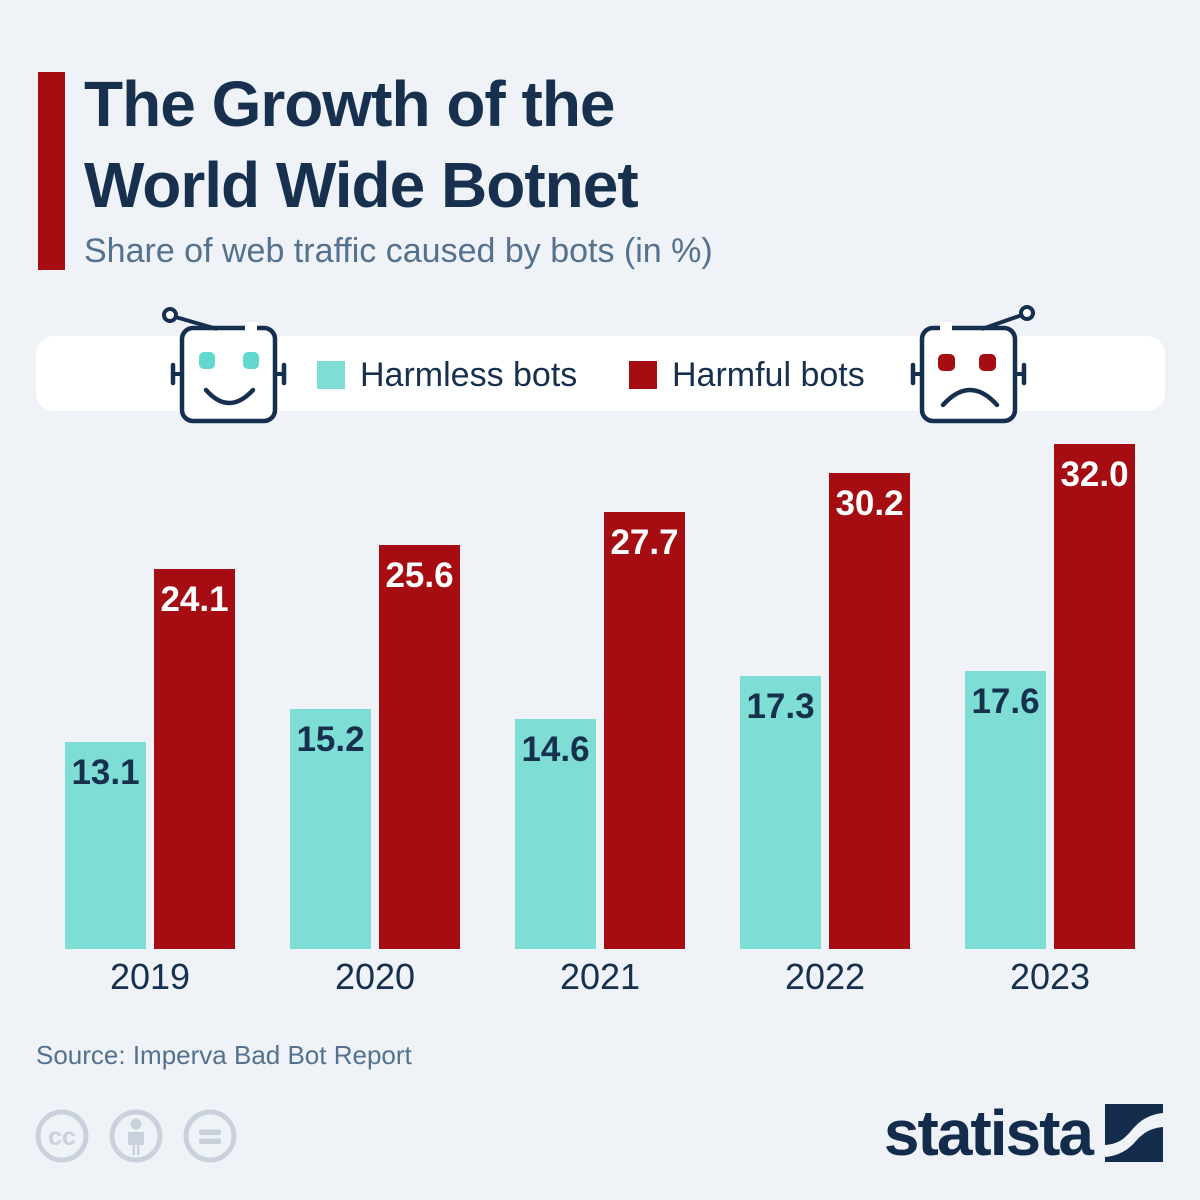 Image resolution: width=1200 pixels, height=1200 pixels. What do you see at coordinates (51, 171) in the screenshot?
I see `title-accent-bar` at bounding box center [51, 171].